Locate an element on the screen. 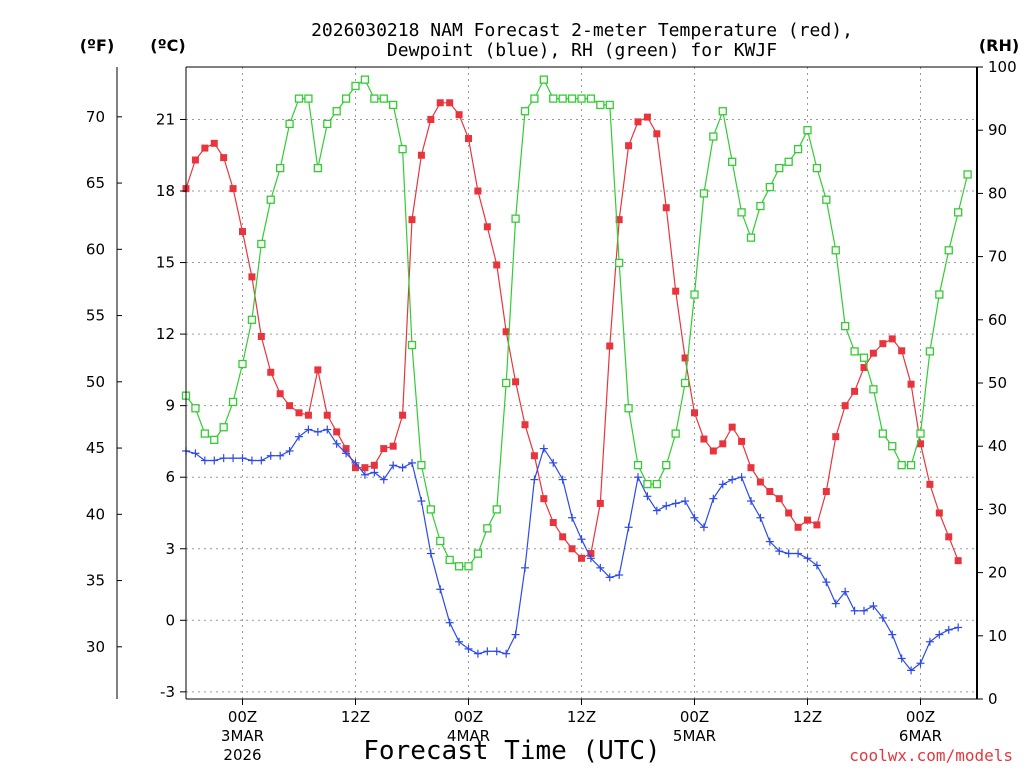 This screenshot has height=768, width=1024. celsius-tick-label: 6 is located at coordinates (170, 477).